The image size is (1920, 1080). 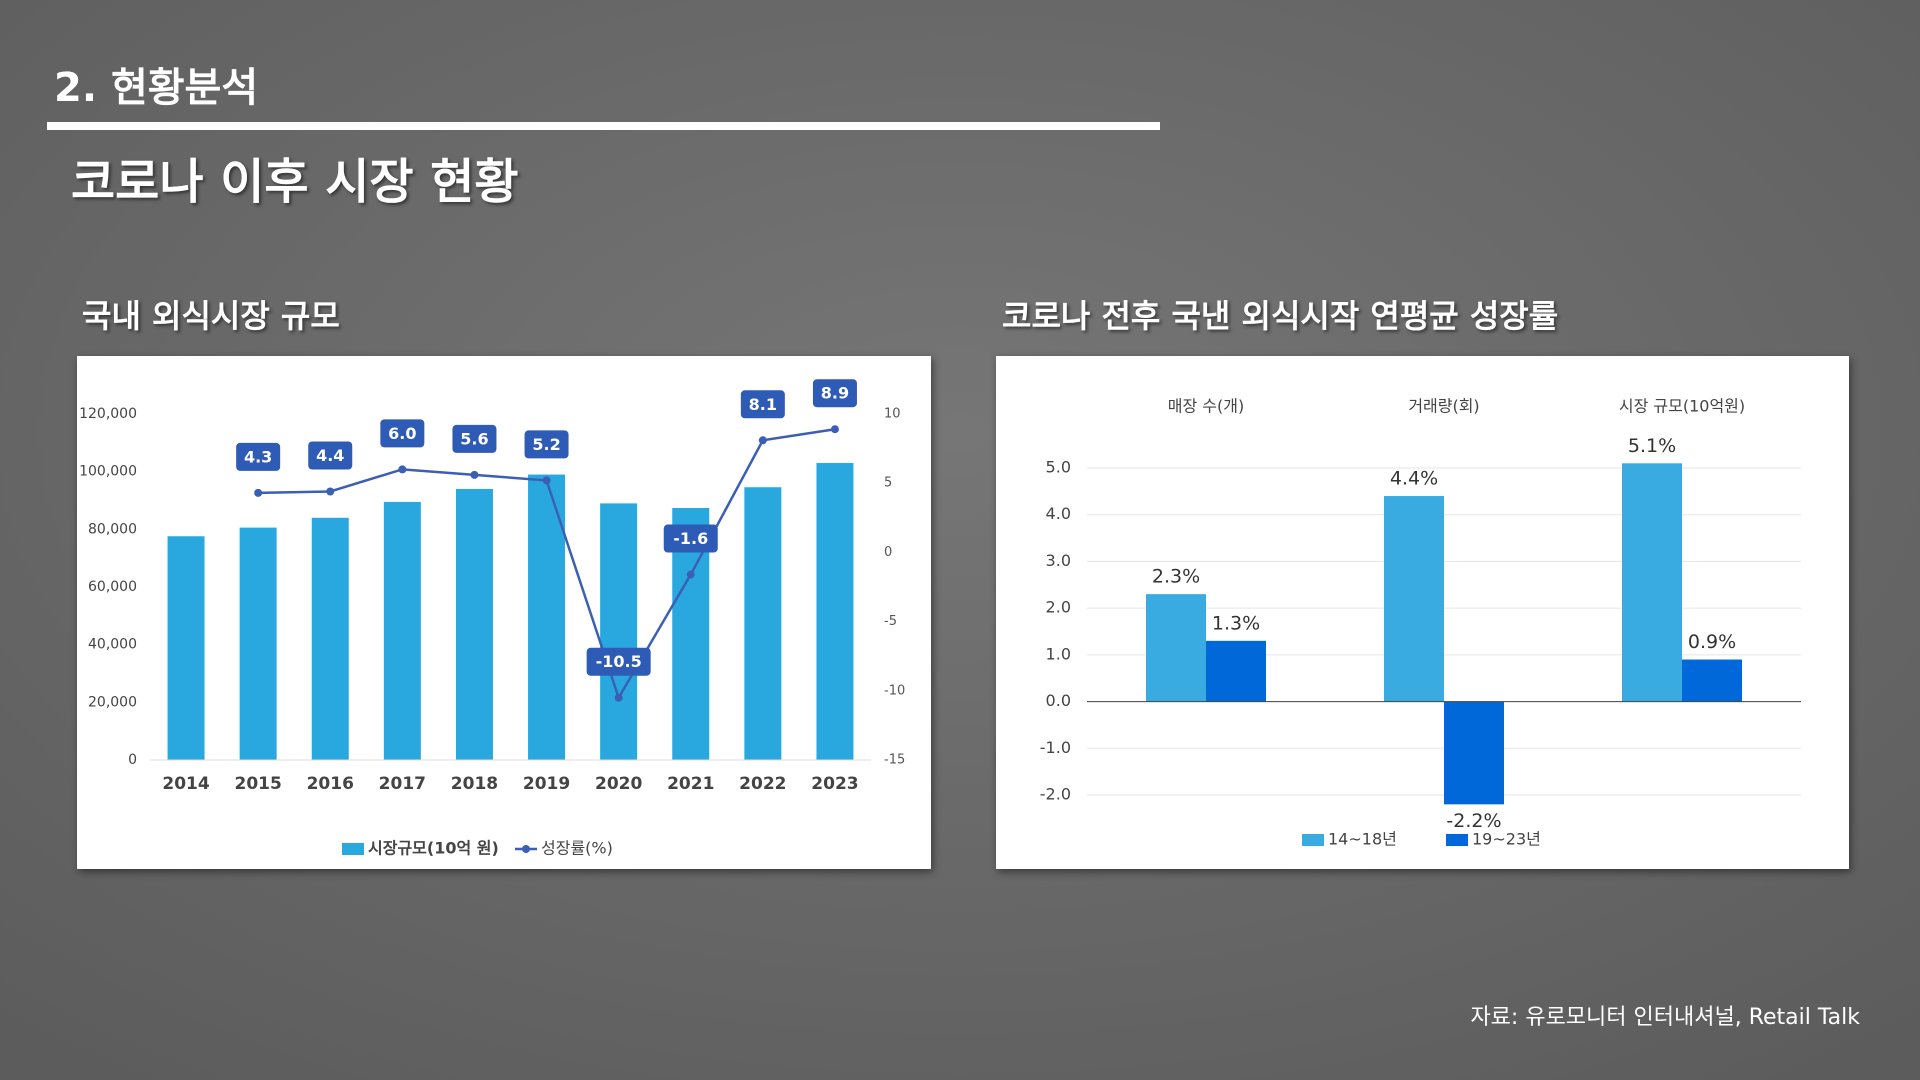 I want to click on value-label: 5.6, so click(x=474, y=438).